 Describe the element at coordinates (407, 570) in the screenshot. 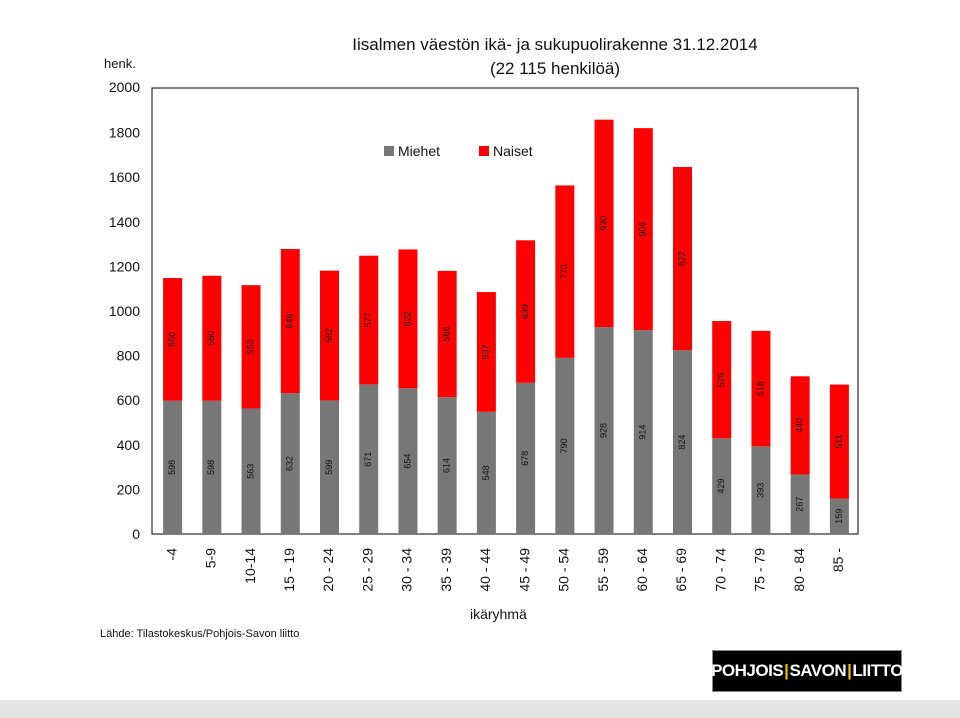

I see `x-tick-label: 30 - 34` at that location.